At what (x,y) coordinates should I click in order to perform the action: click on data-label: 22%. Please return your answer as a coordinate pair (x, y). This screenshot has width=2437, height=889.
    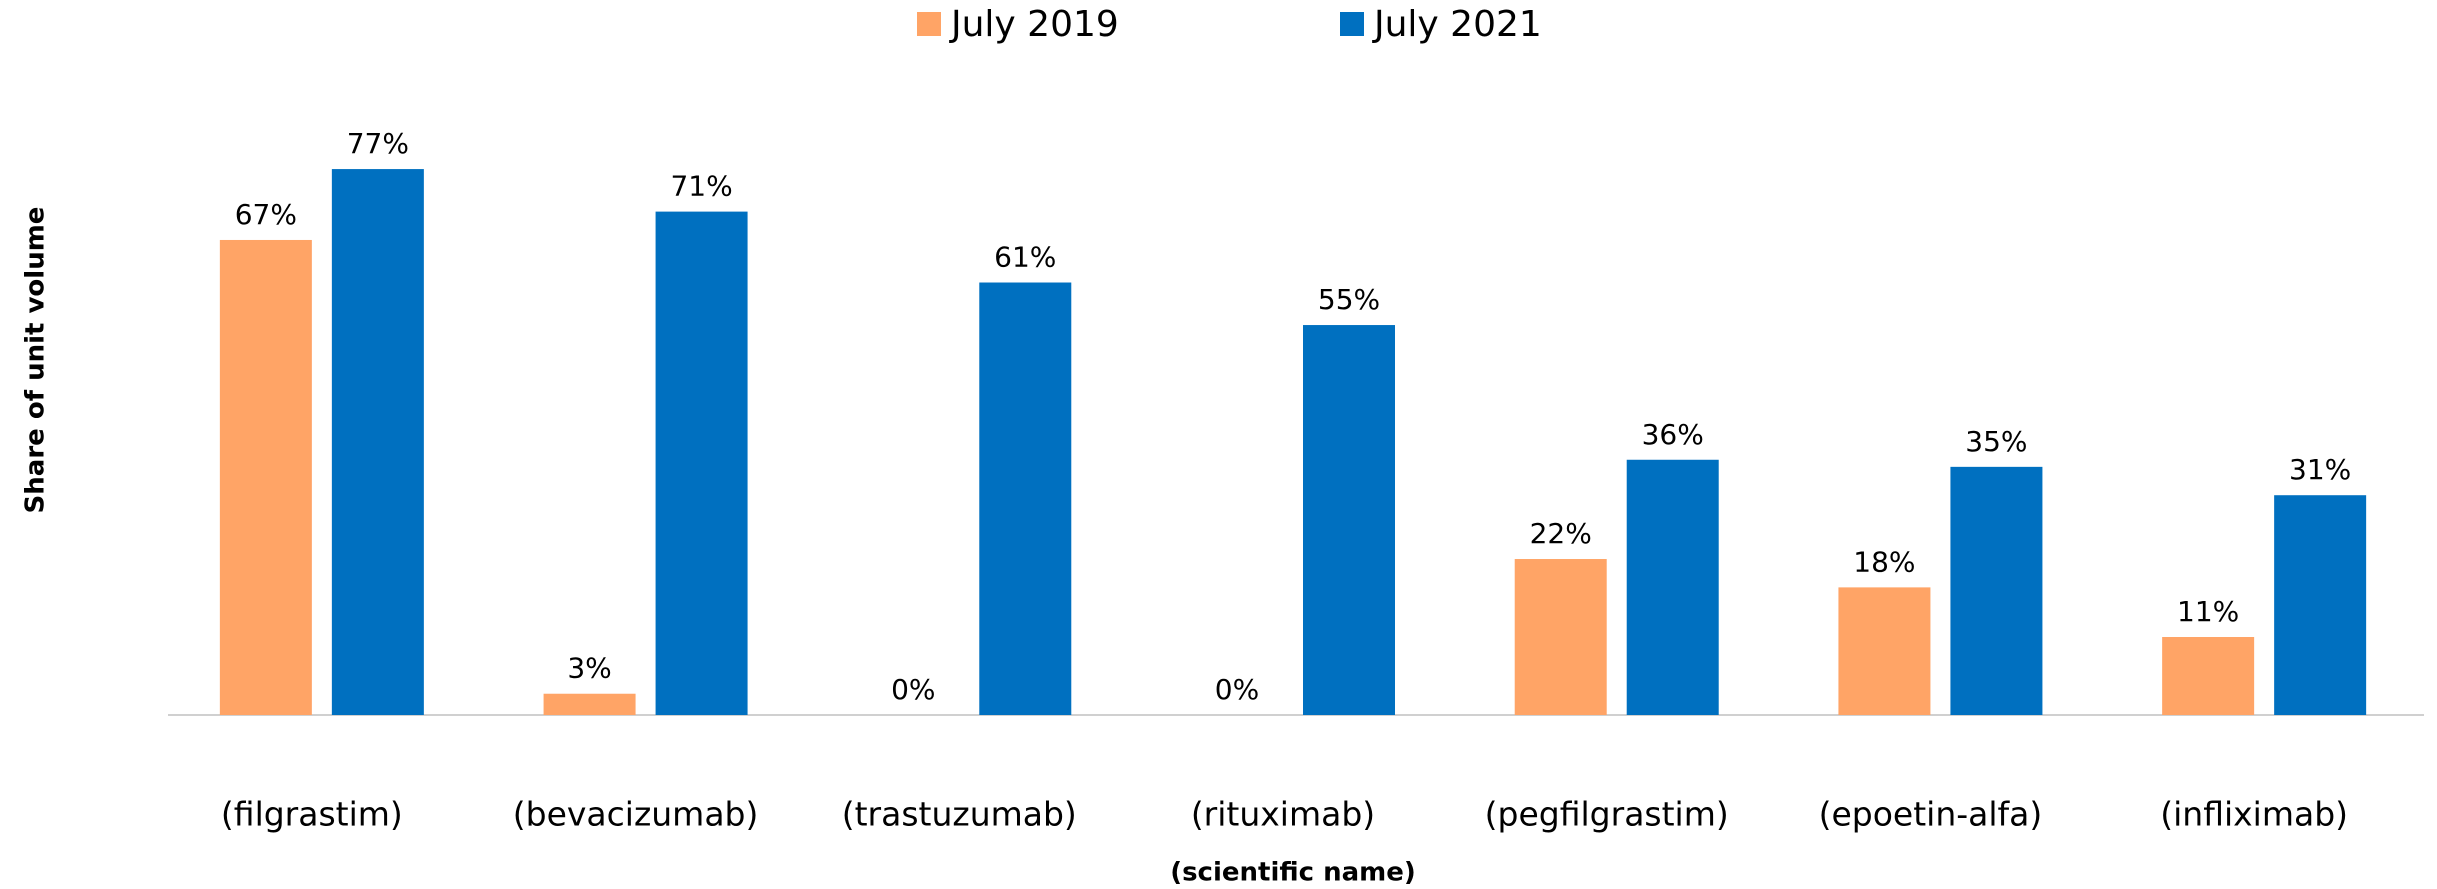
    Looking at the image, I should click on (1561, 533).